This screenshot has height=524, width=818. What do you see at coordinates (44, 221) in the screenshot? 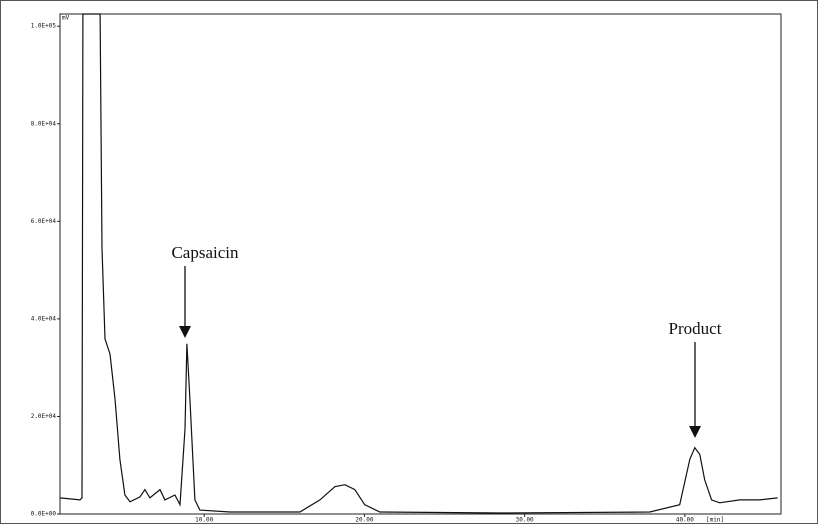
I see `y-tick-label: 6.0E+04` at bounding box center [44, 221].